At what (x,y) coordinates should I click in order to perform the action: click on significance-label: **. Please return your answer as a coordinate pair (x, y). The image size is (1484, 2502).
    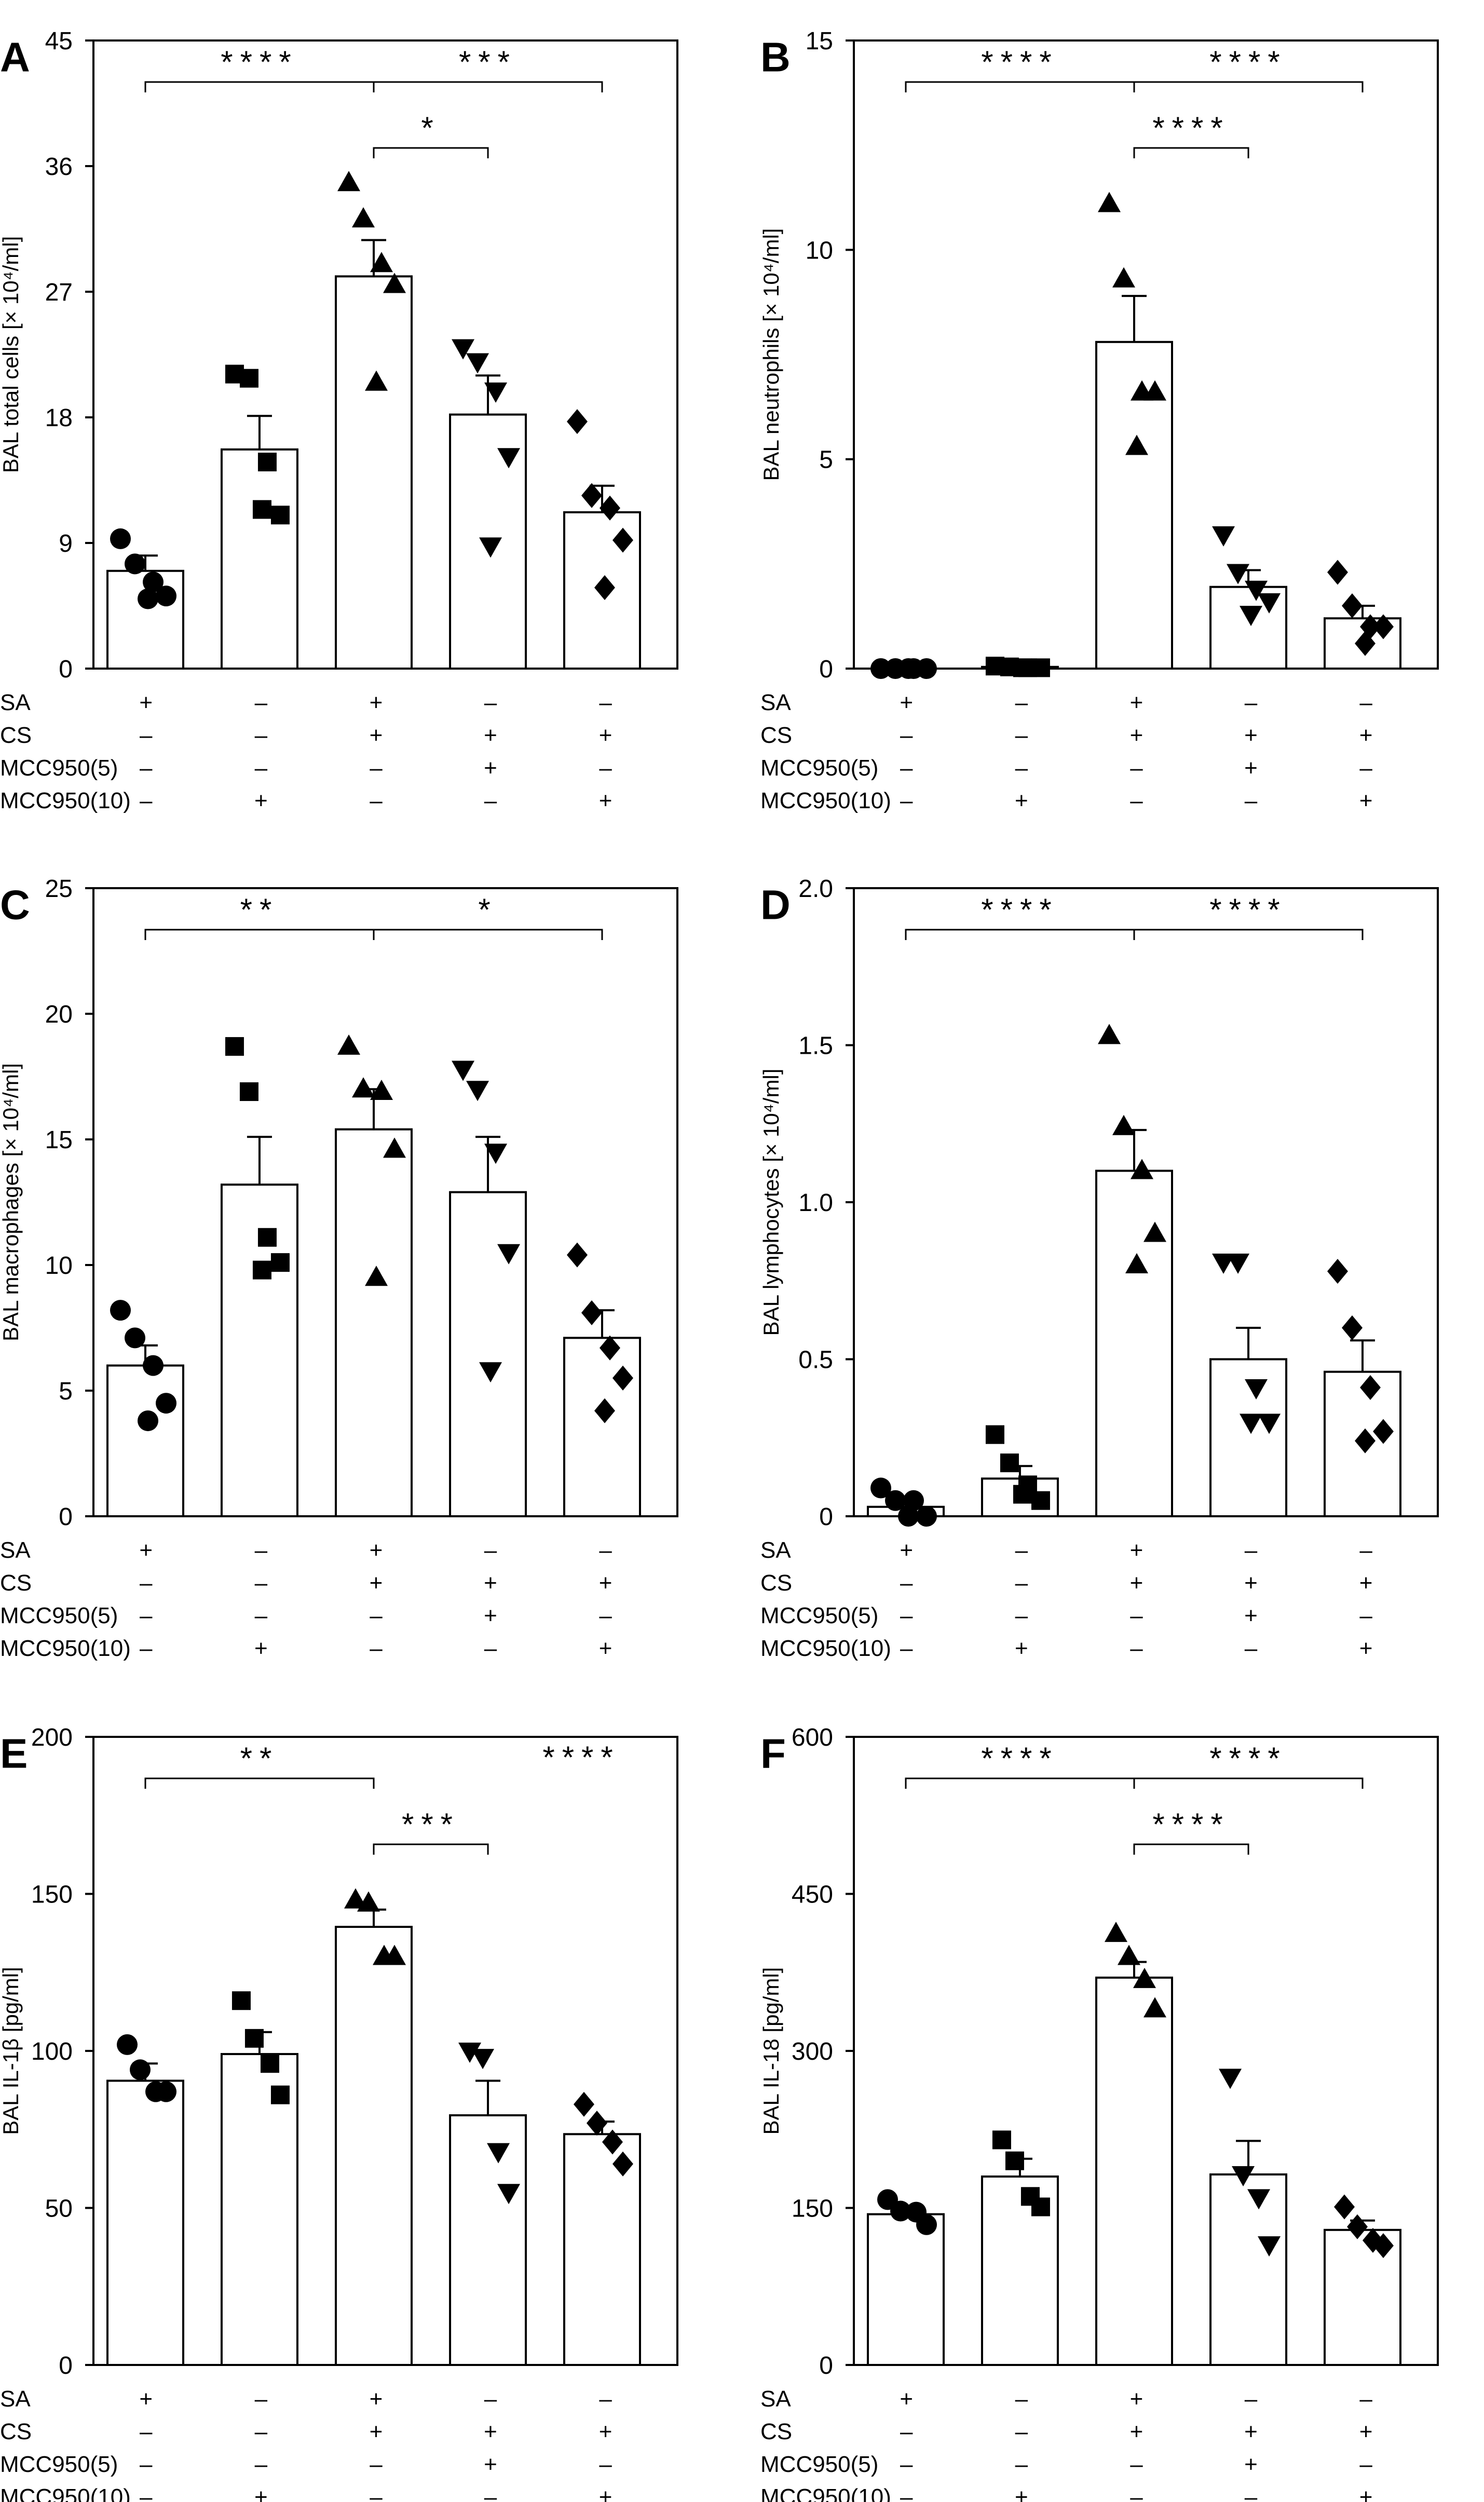
    Looking at the image, I should click on (259, 910).